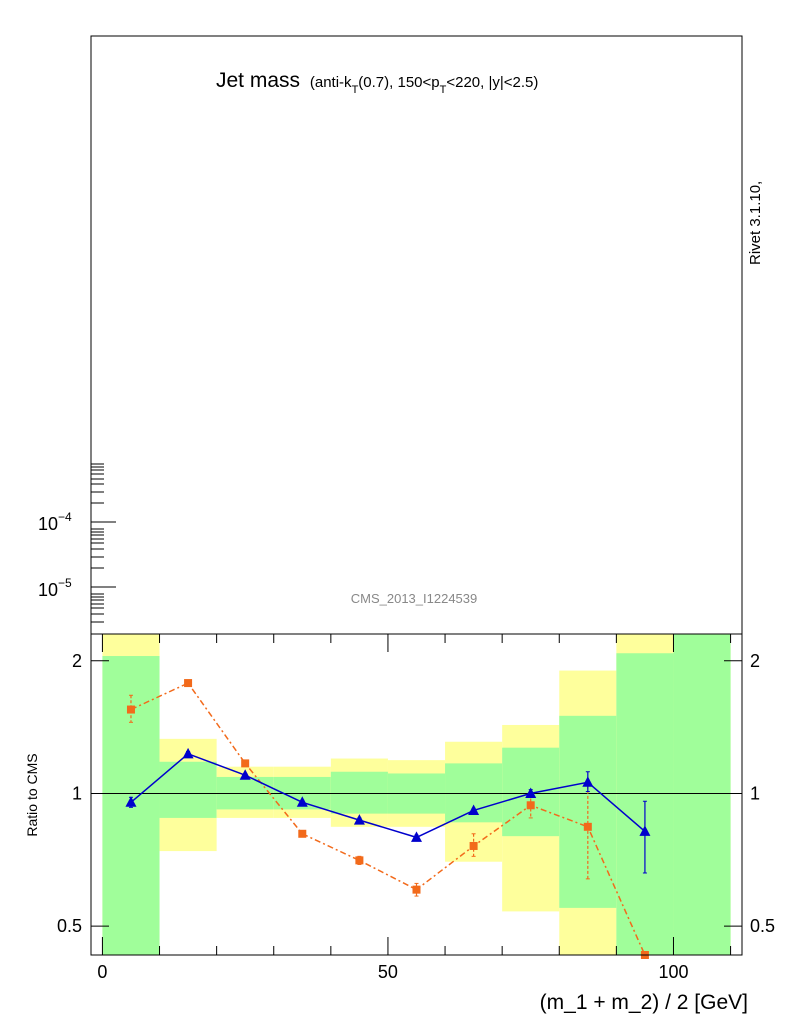 Image resolution: width=786 pixels, height=1024 pixels. What do you see at coordinates (755, 223) in the screenshot?
I see `rivet-version-label: Rivet 3.1.10,` at bounding box center [755, 223].